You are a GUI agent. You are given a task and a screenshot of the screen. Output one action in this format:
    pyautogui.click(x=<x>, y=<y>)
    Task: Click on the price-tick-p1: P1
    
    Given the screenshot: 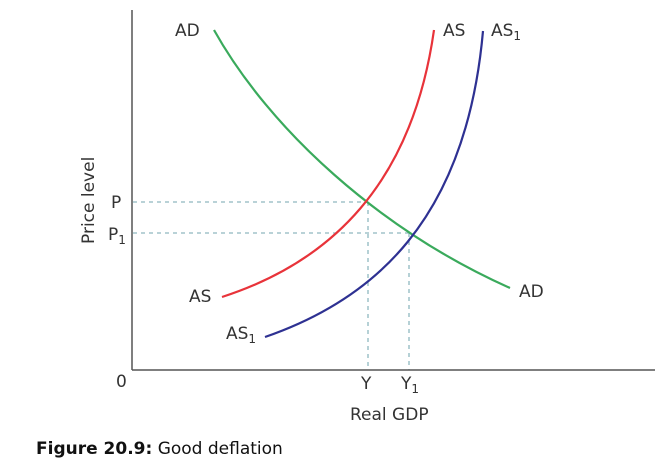 What is the action you would take?
    pyautogui.click(x=117, y=236)
    